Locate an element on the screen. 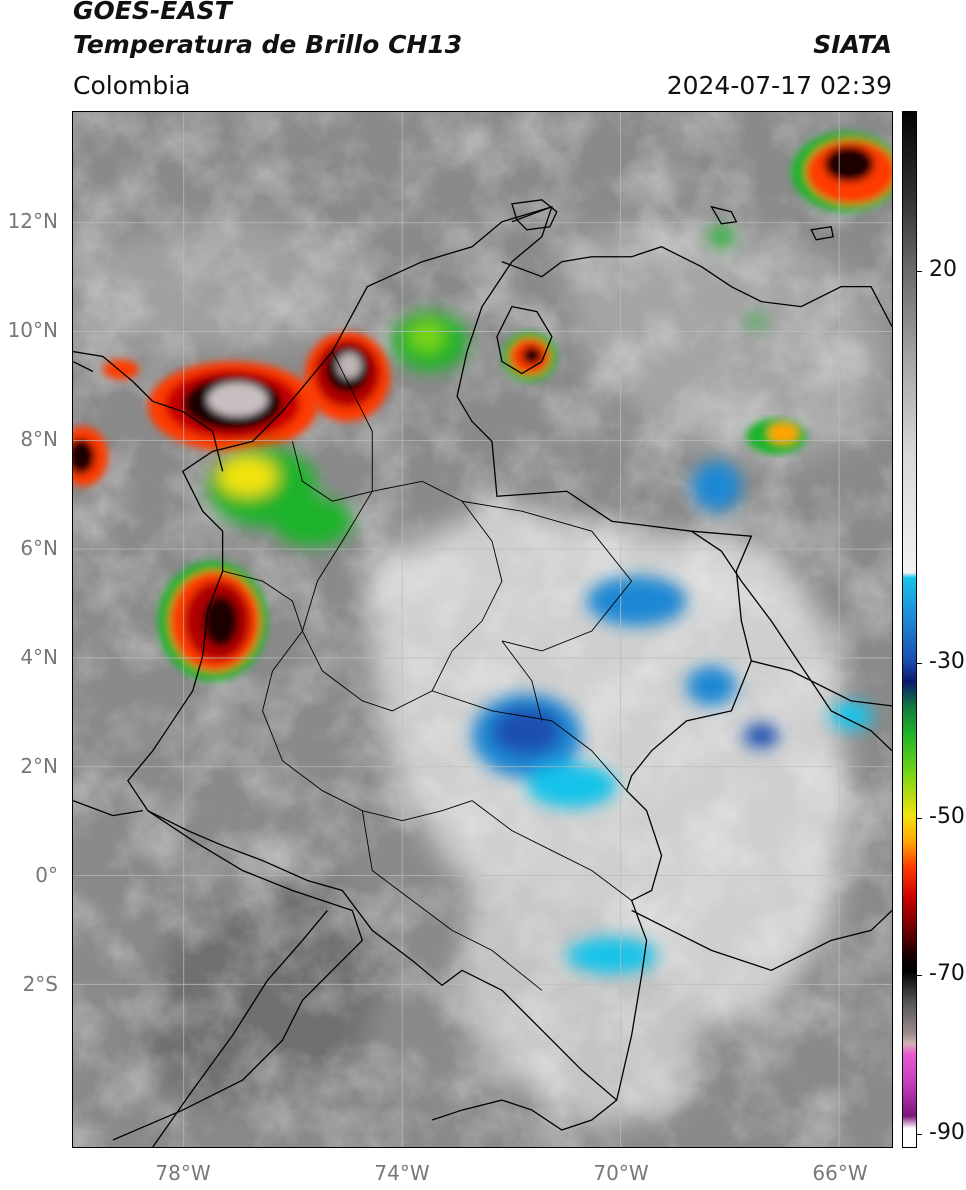  longitude-label-78w: 78°W is located at coordinates (183, 1173).